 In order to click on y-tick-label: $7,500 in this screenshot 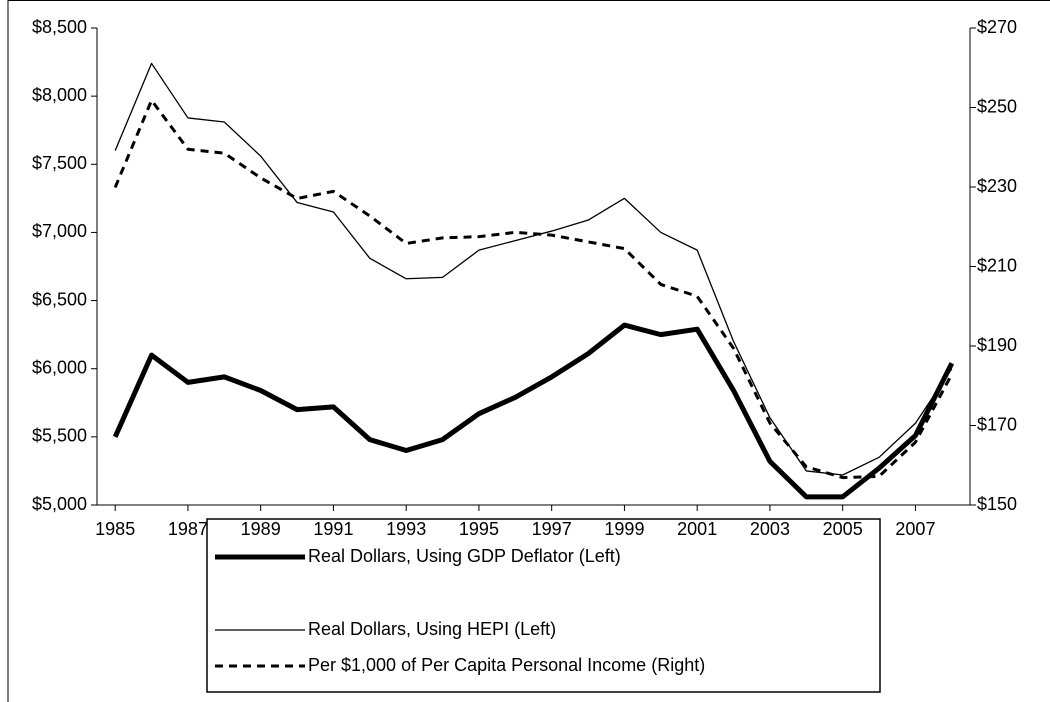, I will do `click(59, 163)`.